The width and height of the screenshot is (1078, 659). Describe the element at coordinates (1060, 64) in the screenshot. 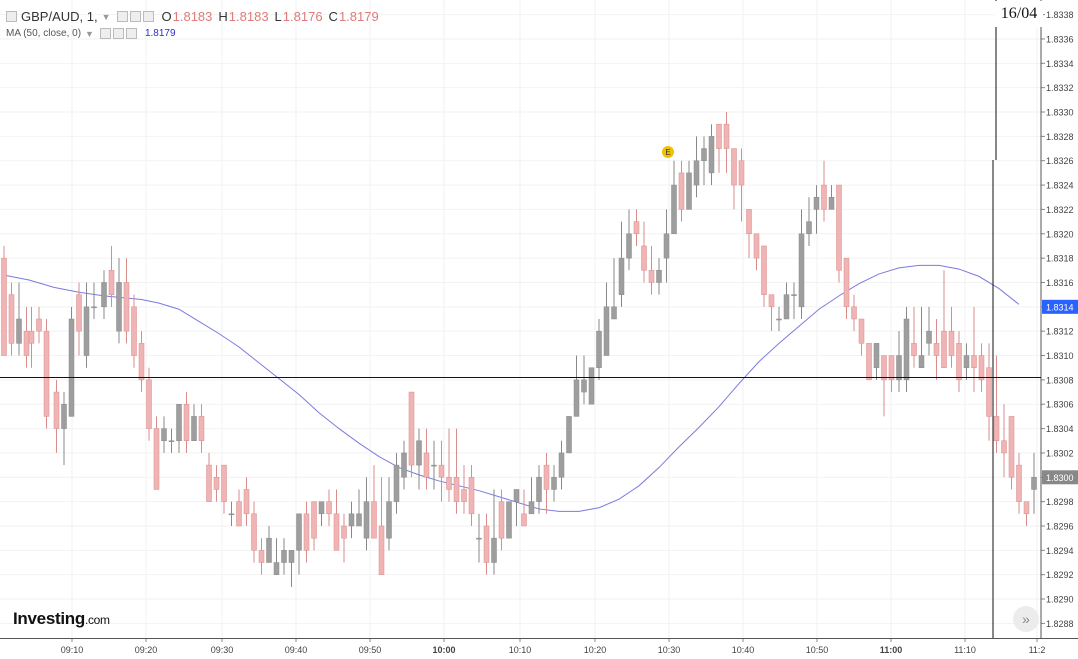

I see `y-tick-label: 1.8334` at that location.